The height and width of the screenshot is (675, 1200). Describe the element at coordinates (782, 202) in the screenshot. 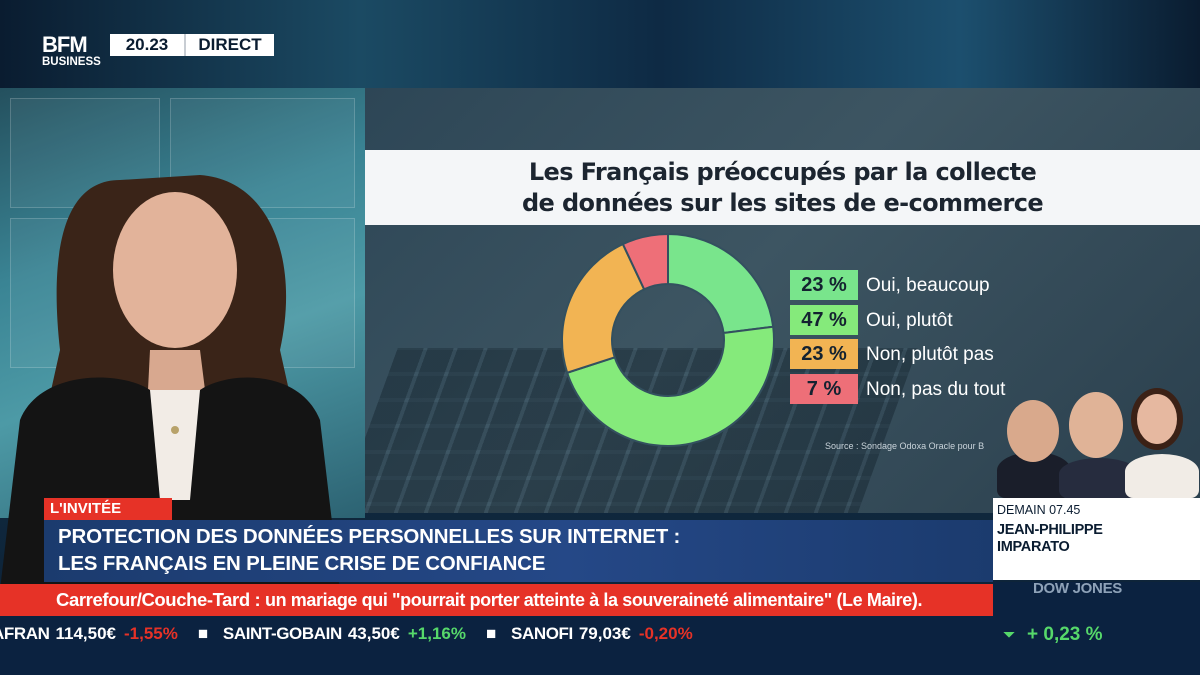

I see `chart-title-line-2: de données sur les sites de e-commerce` at that location.